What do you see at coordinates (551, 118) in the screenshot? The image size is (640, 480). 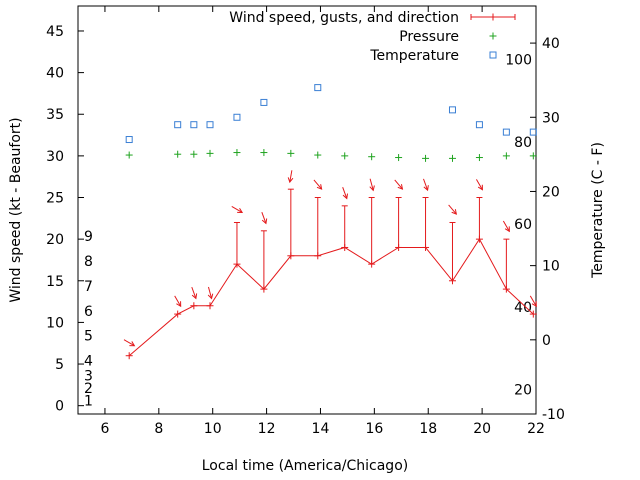 I see `y2-tick-label: 30` at bounding box center [551, 118].